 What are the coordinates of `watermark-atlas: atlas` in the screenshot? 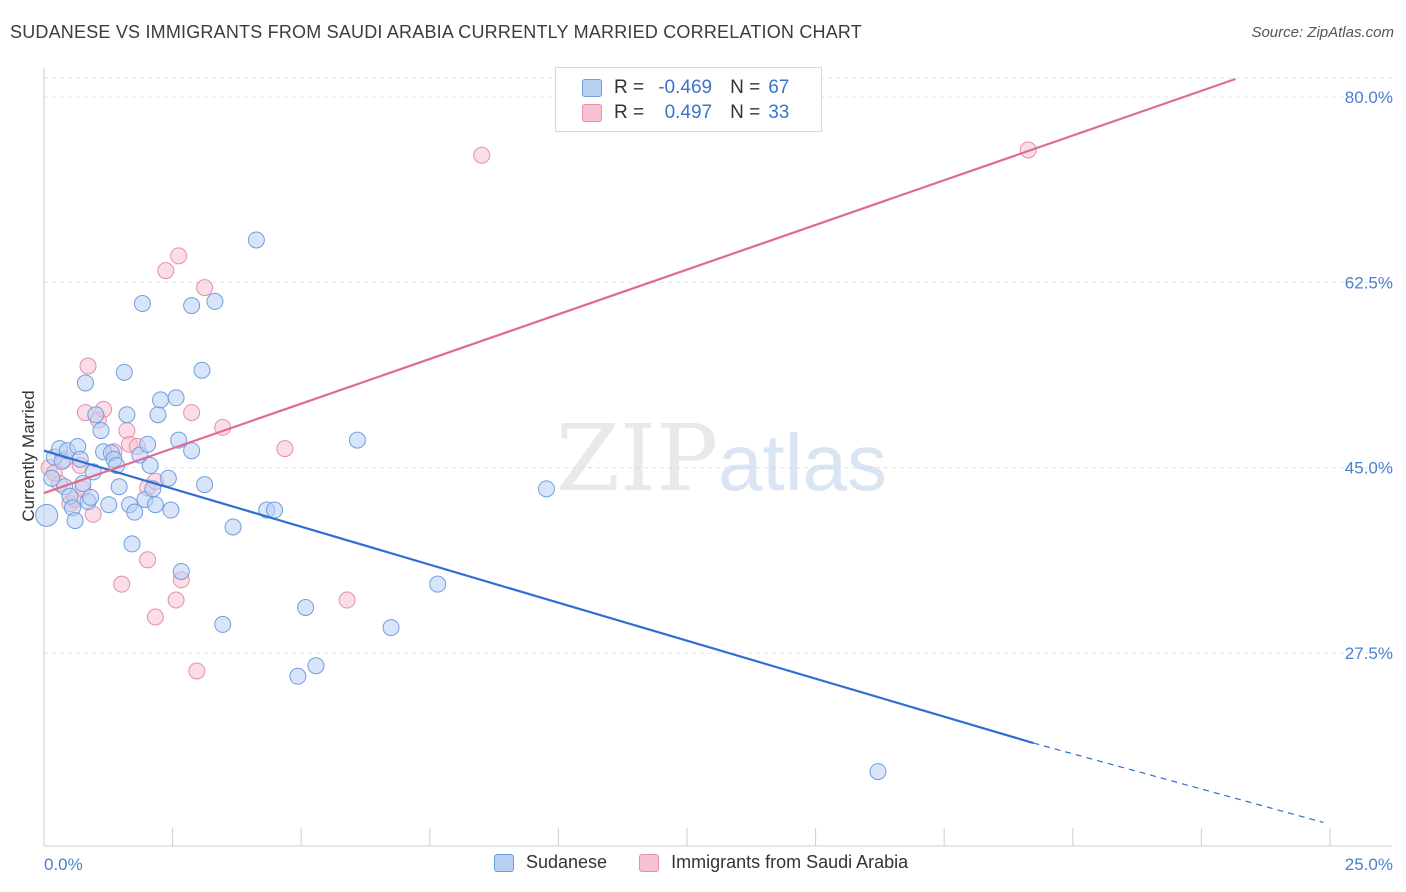 It's located at (802, 462).